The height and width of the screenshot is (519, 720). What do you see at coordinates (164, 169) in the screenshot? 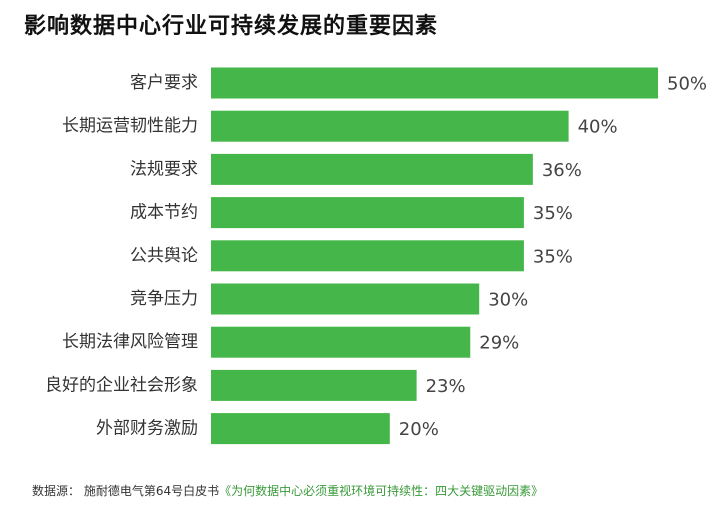
I see `category-label: 法规要求` at bounding box center [164, 169].